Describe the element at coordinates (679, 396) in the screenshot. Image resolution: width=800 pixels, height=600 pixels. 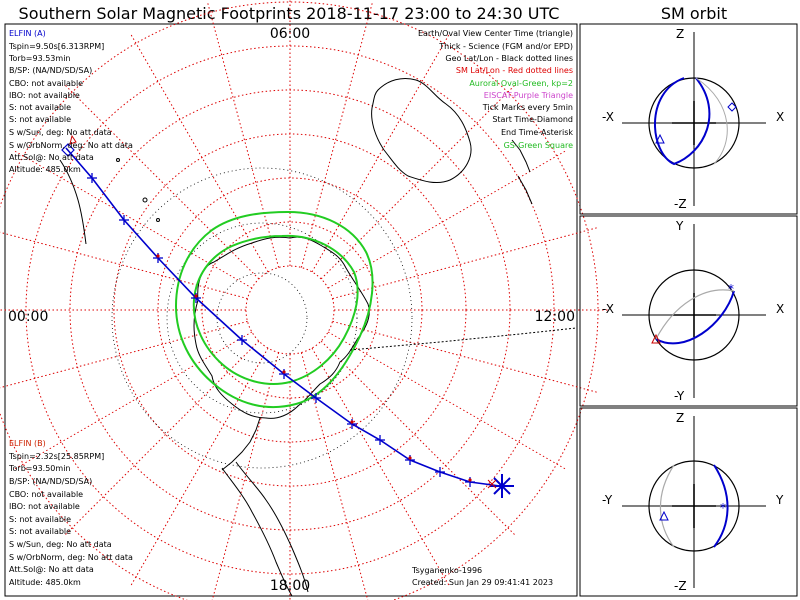
I see `sm-axis-label-bottom: -Y` at that location.